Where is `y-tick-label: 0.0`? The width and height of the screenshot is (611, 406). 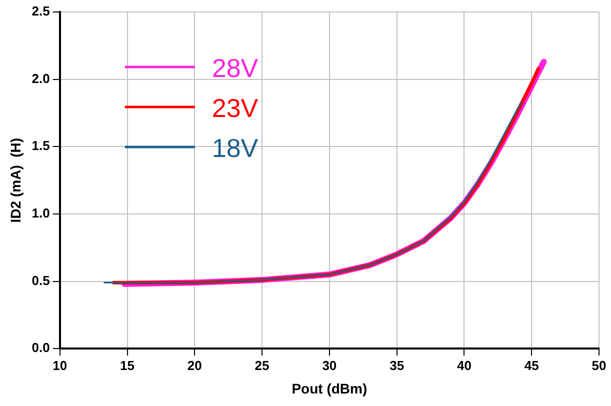
y-tick-label: 0.0 is located at coordinates (41, 348).